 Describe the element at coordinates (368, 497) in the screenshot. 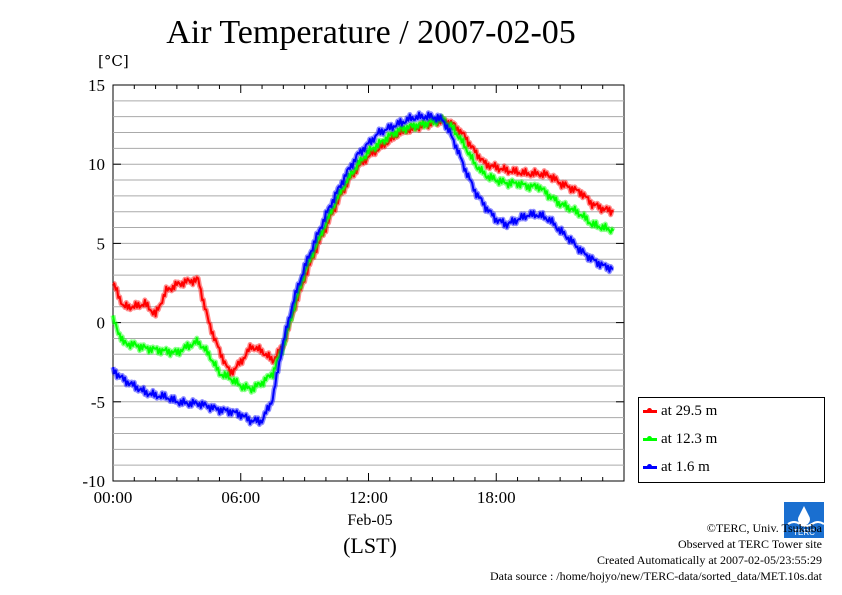

I see `x-tick-label: 12:00` at that location.